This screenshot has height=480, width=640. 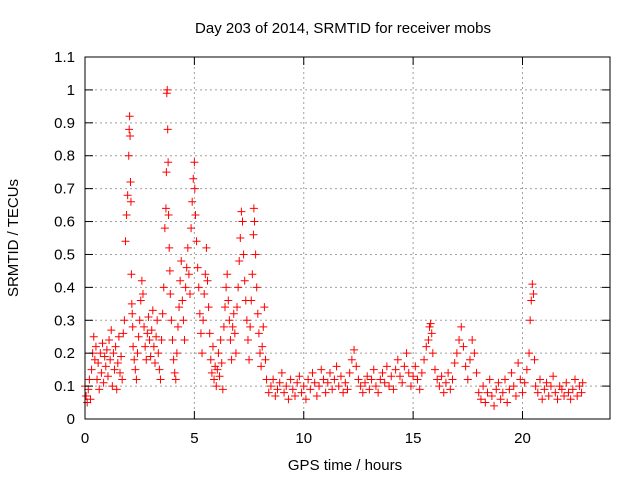 I want to click on y-tick-label: 0.4, so click(x=64, y=287).